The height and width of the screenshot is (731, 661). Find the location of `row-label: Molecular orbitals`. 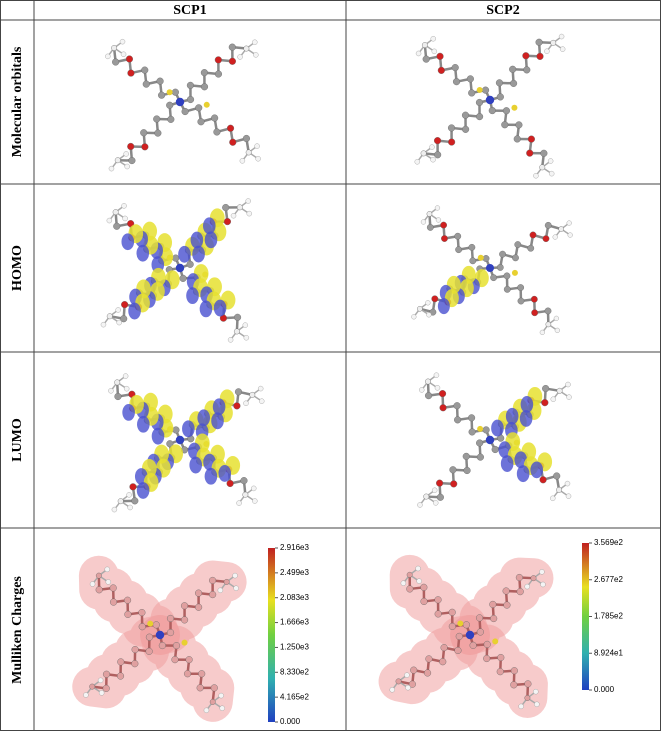

row-label: Molecular orbitals is located at coordinates (17, 101).